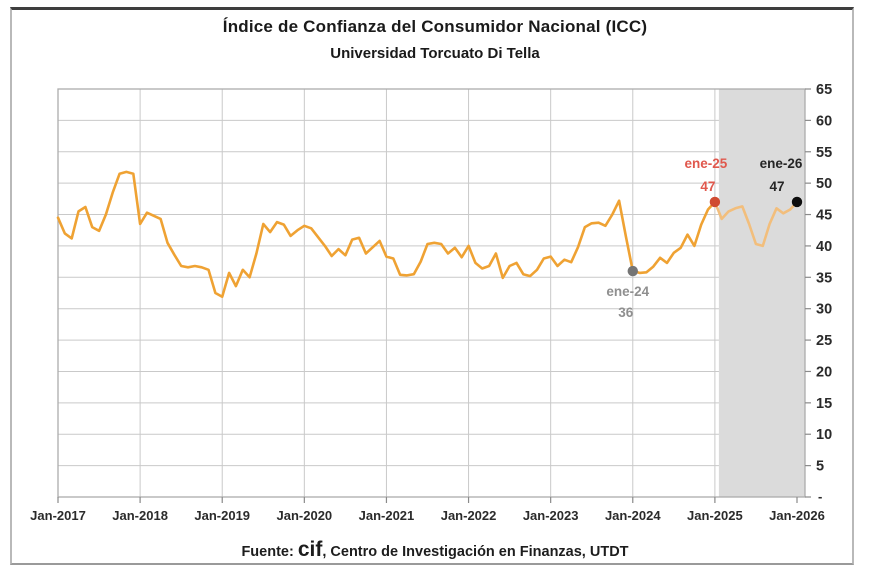 This screenshot has width=870, height=580. What do you see at coordinates (435, 53) in the screenshot?
I see `chart-subtitle: Universidad Torcuato Di Tella` at bounding box center [435, 53].